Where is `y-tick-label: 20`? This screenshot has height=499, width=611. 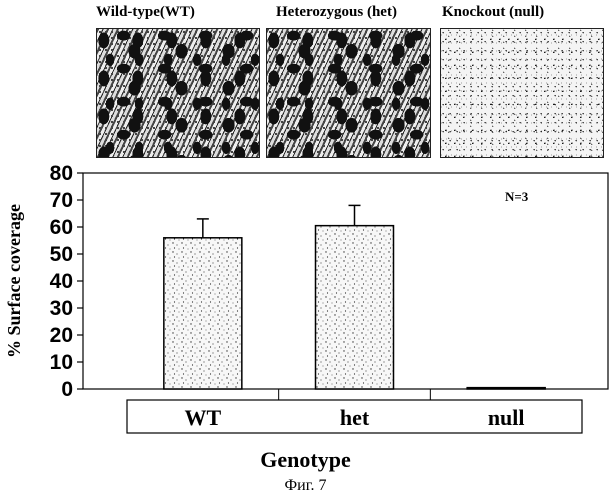 y-tick-label: 20 is located at coordinates (61, 335).